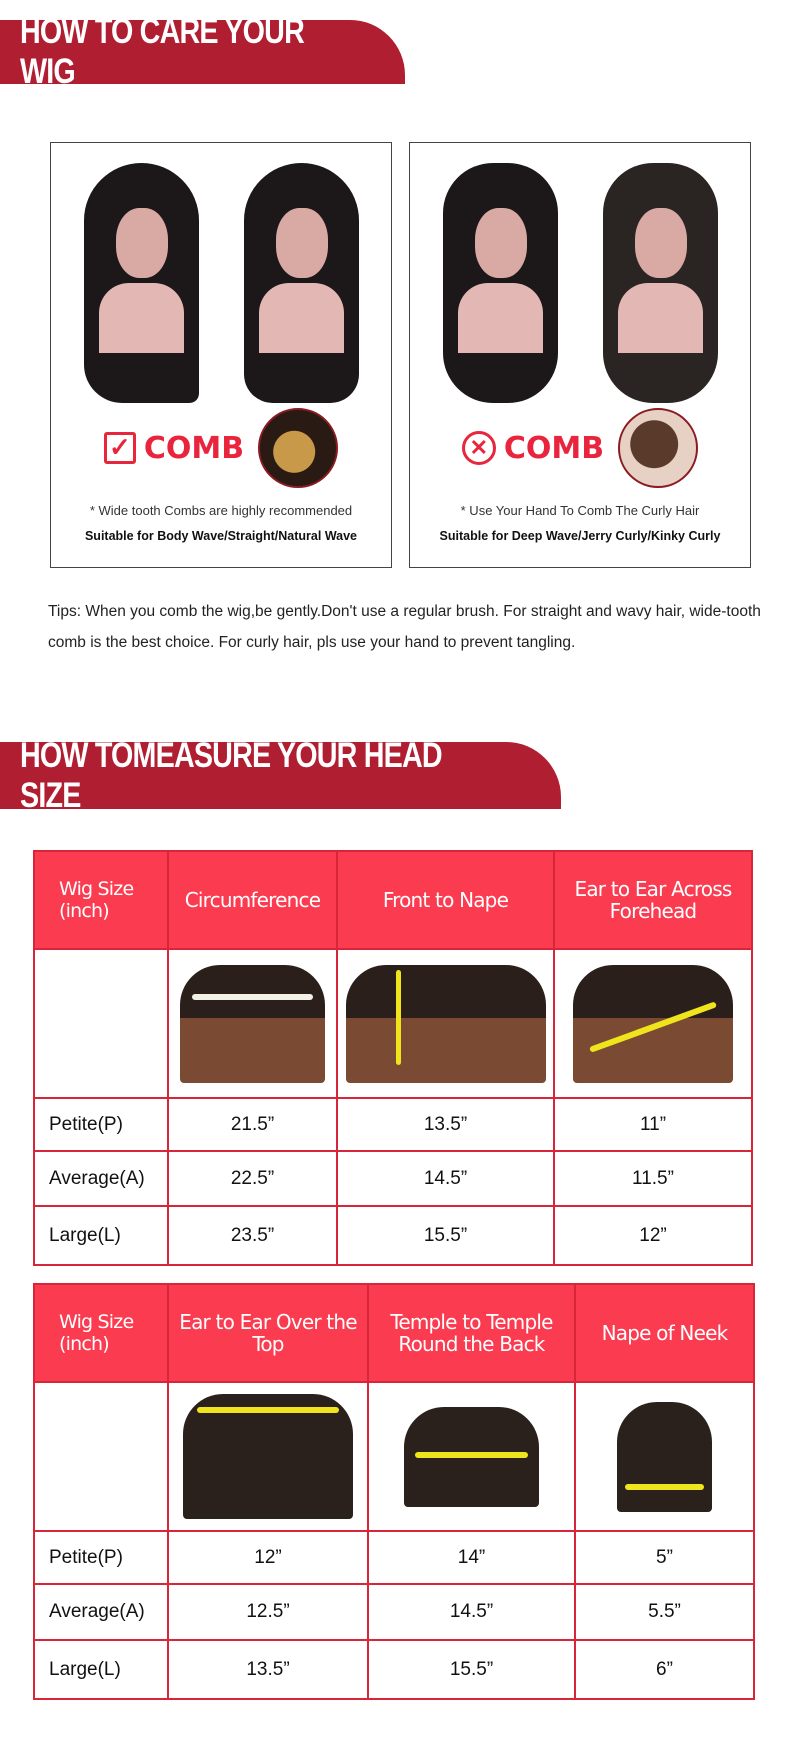 Image resolution: width=800 pixels, height=1739 pixels. Describe the element at coordinates (445, 900) in the screenshot. I see `header-front-to-nape: Front to Nape` at that location.